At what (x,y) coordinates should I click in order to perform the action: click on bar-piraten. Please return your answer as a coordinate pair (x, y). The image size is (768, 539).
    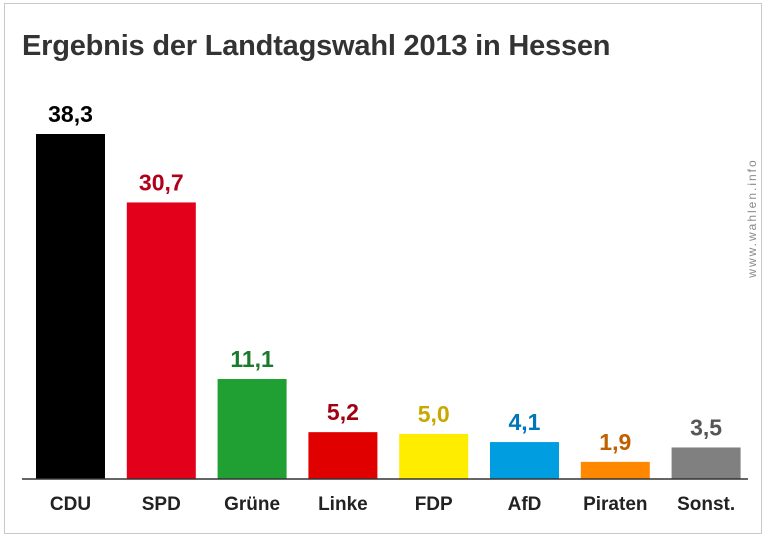
    Looking at the image, I should click on (615, 470).